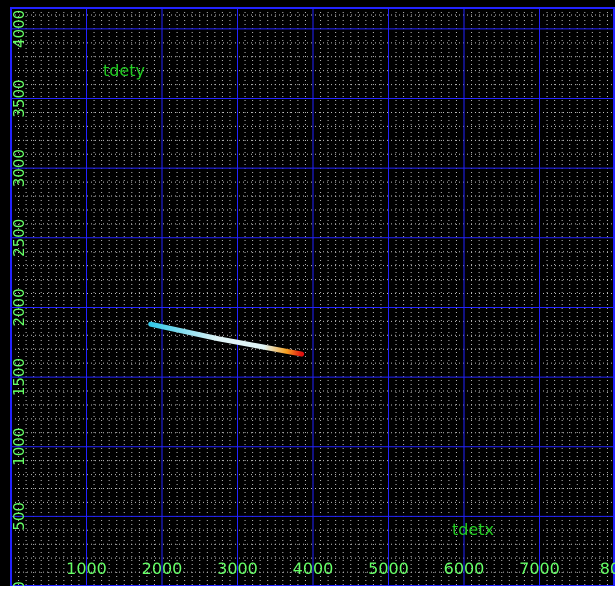 The image size is (615, 591). Describe the element at coordinates (124, 70) in the screenshot. I see `y-axis-label: tdety` at that location.